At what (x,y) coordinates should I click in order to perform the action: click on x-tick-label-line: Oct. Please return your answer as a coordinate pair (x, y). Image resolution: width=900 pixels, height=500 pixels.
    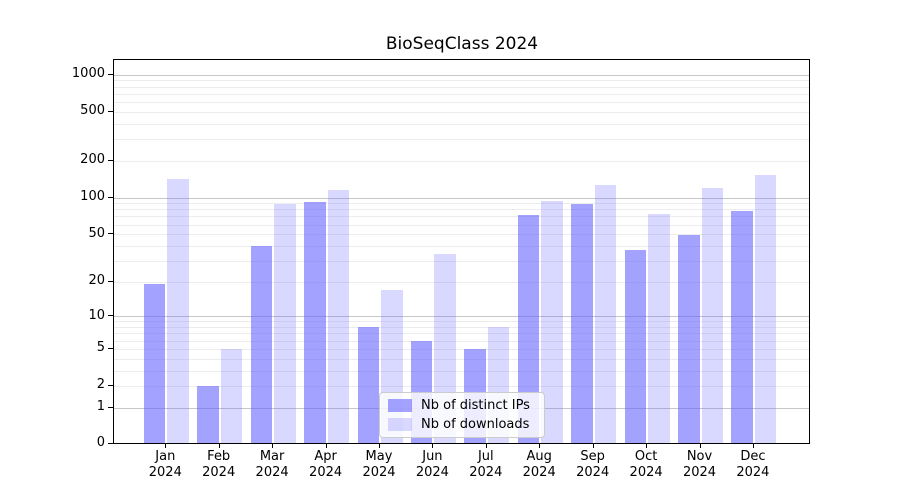
    Looking at the image, I should click on (646, 456).